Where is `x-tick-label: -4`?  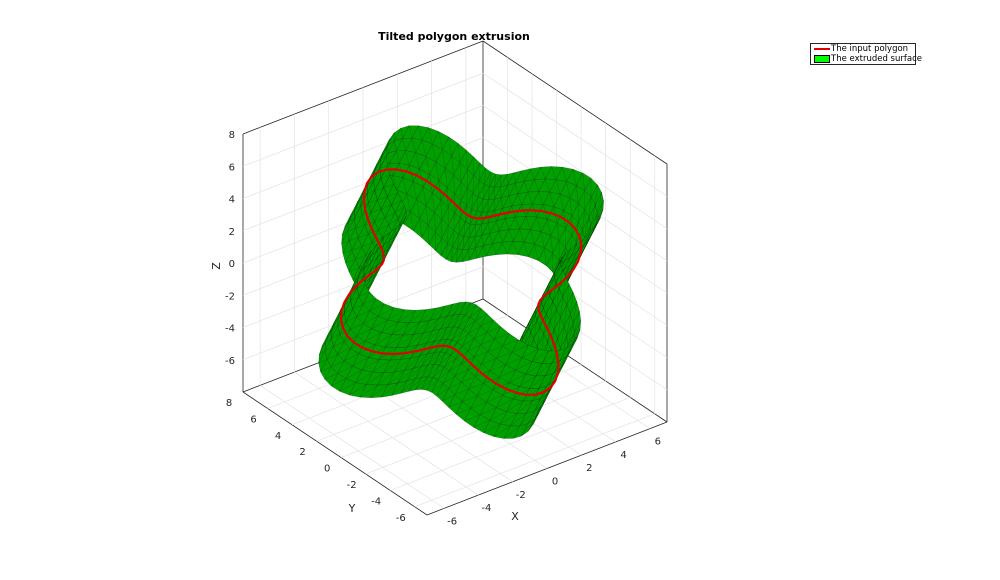 x-tick-label: -4 is located at coordinates (486, 508).